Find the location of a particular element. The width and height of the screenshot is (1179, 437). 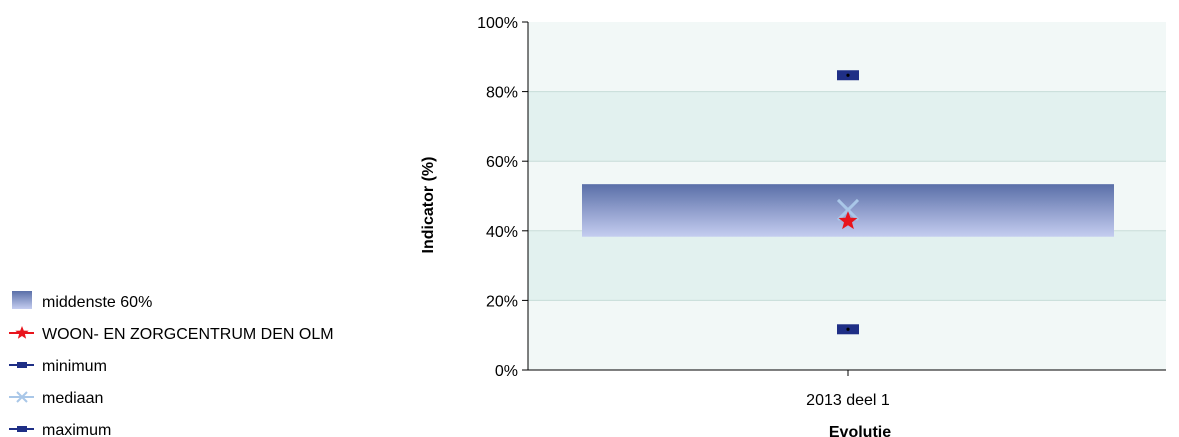

legend-label: middenste 60% is located at coordinates (97, 302).